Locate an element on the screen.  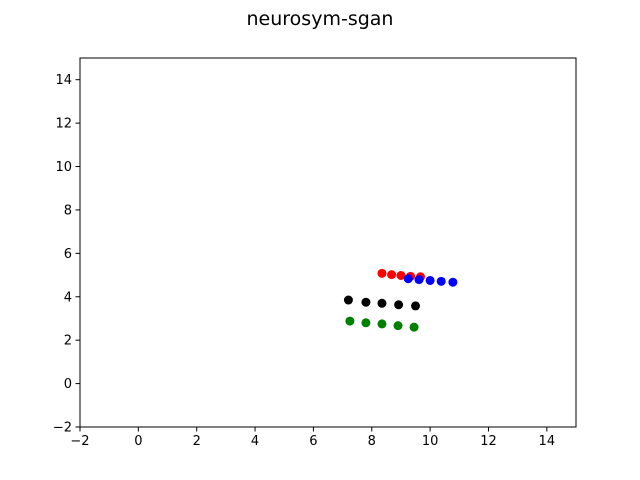
y-tick-label: 12 is located at coordinates (63, 124).